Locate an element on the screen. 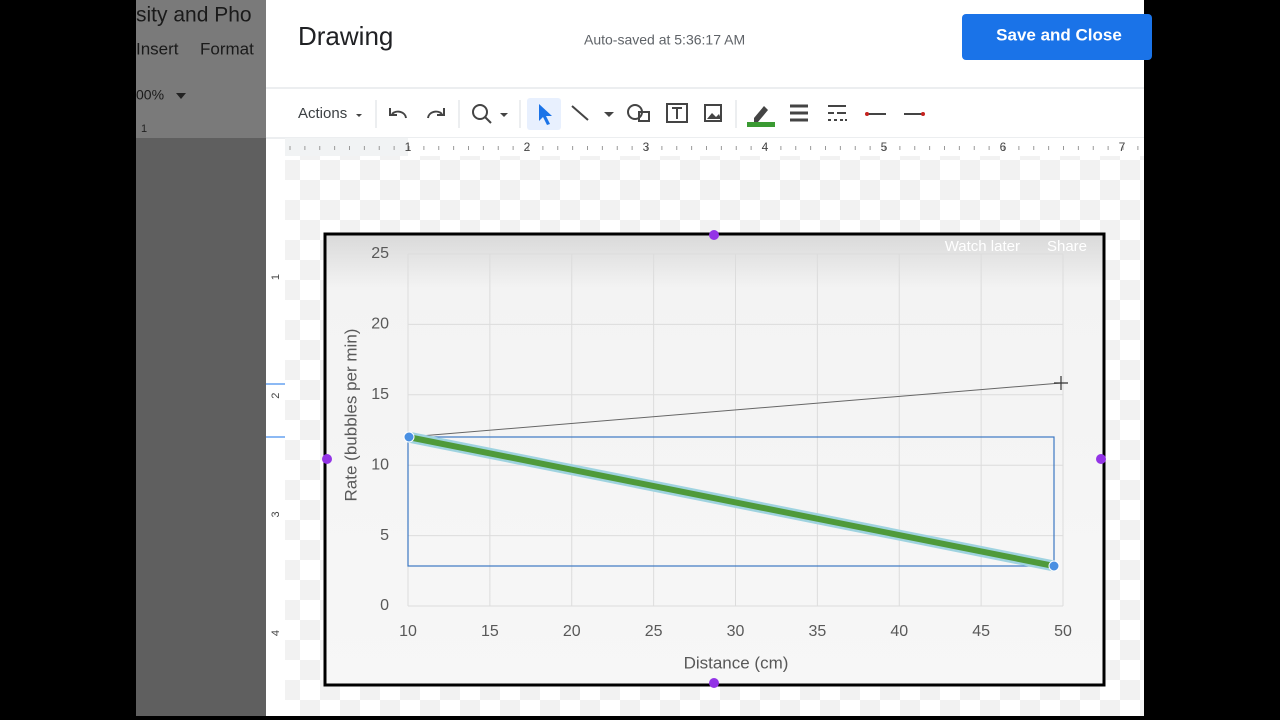  doc-ruler-label: 1 is located at coordinates (144, 129).